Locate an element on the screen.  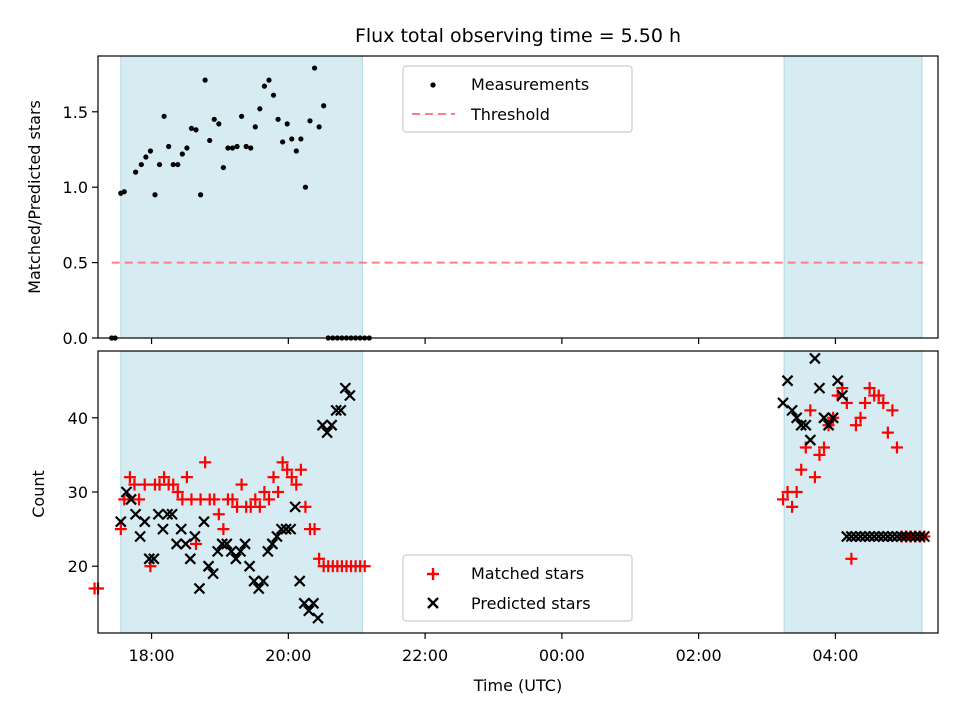
x-tick-label: 18:00 is located at coordinates (152, 655).